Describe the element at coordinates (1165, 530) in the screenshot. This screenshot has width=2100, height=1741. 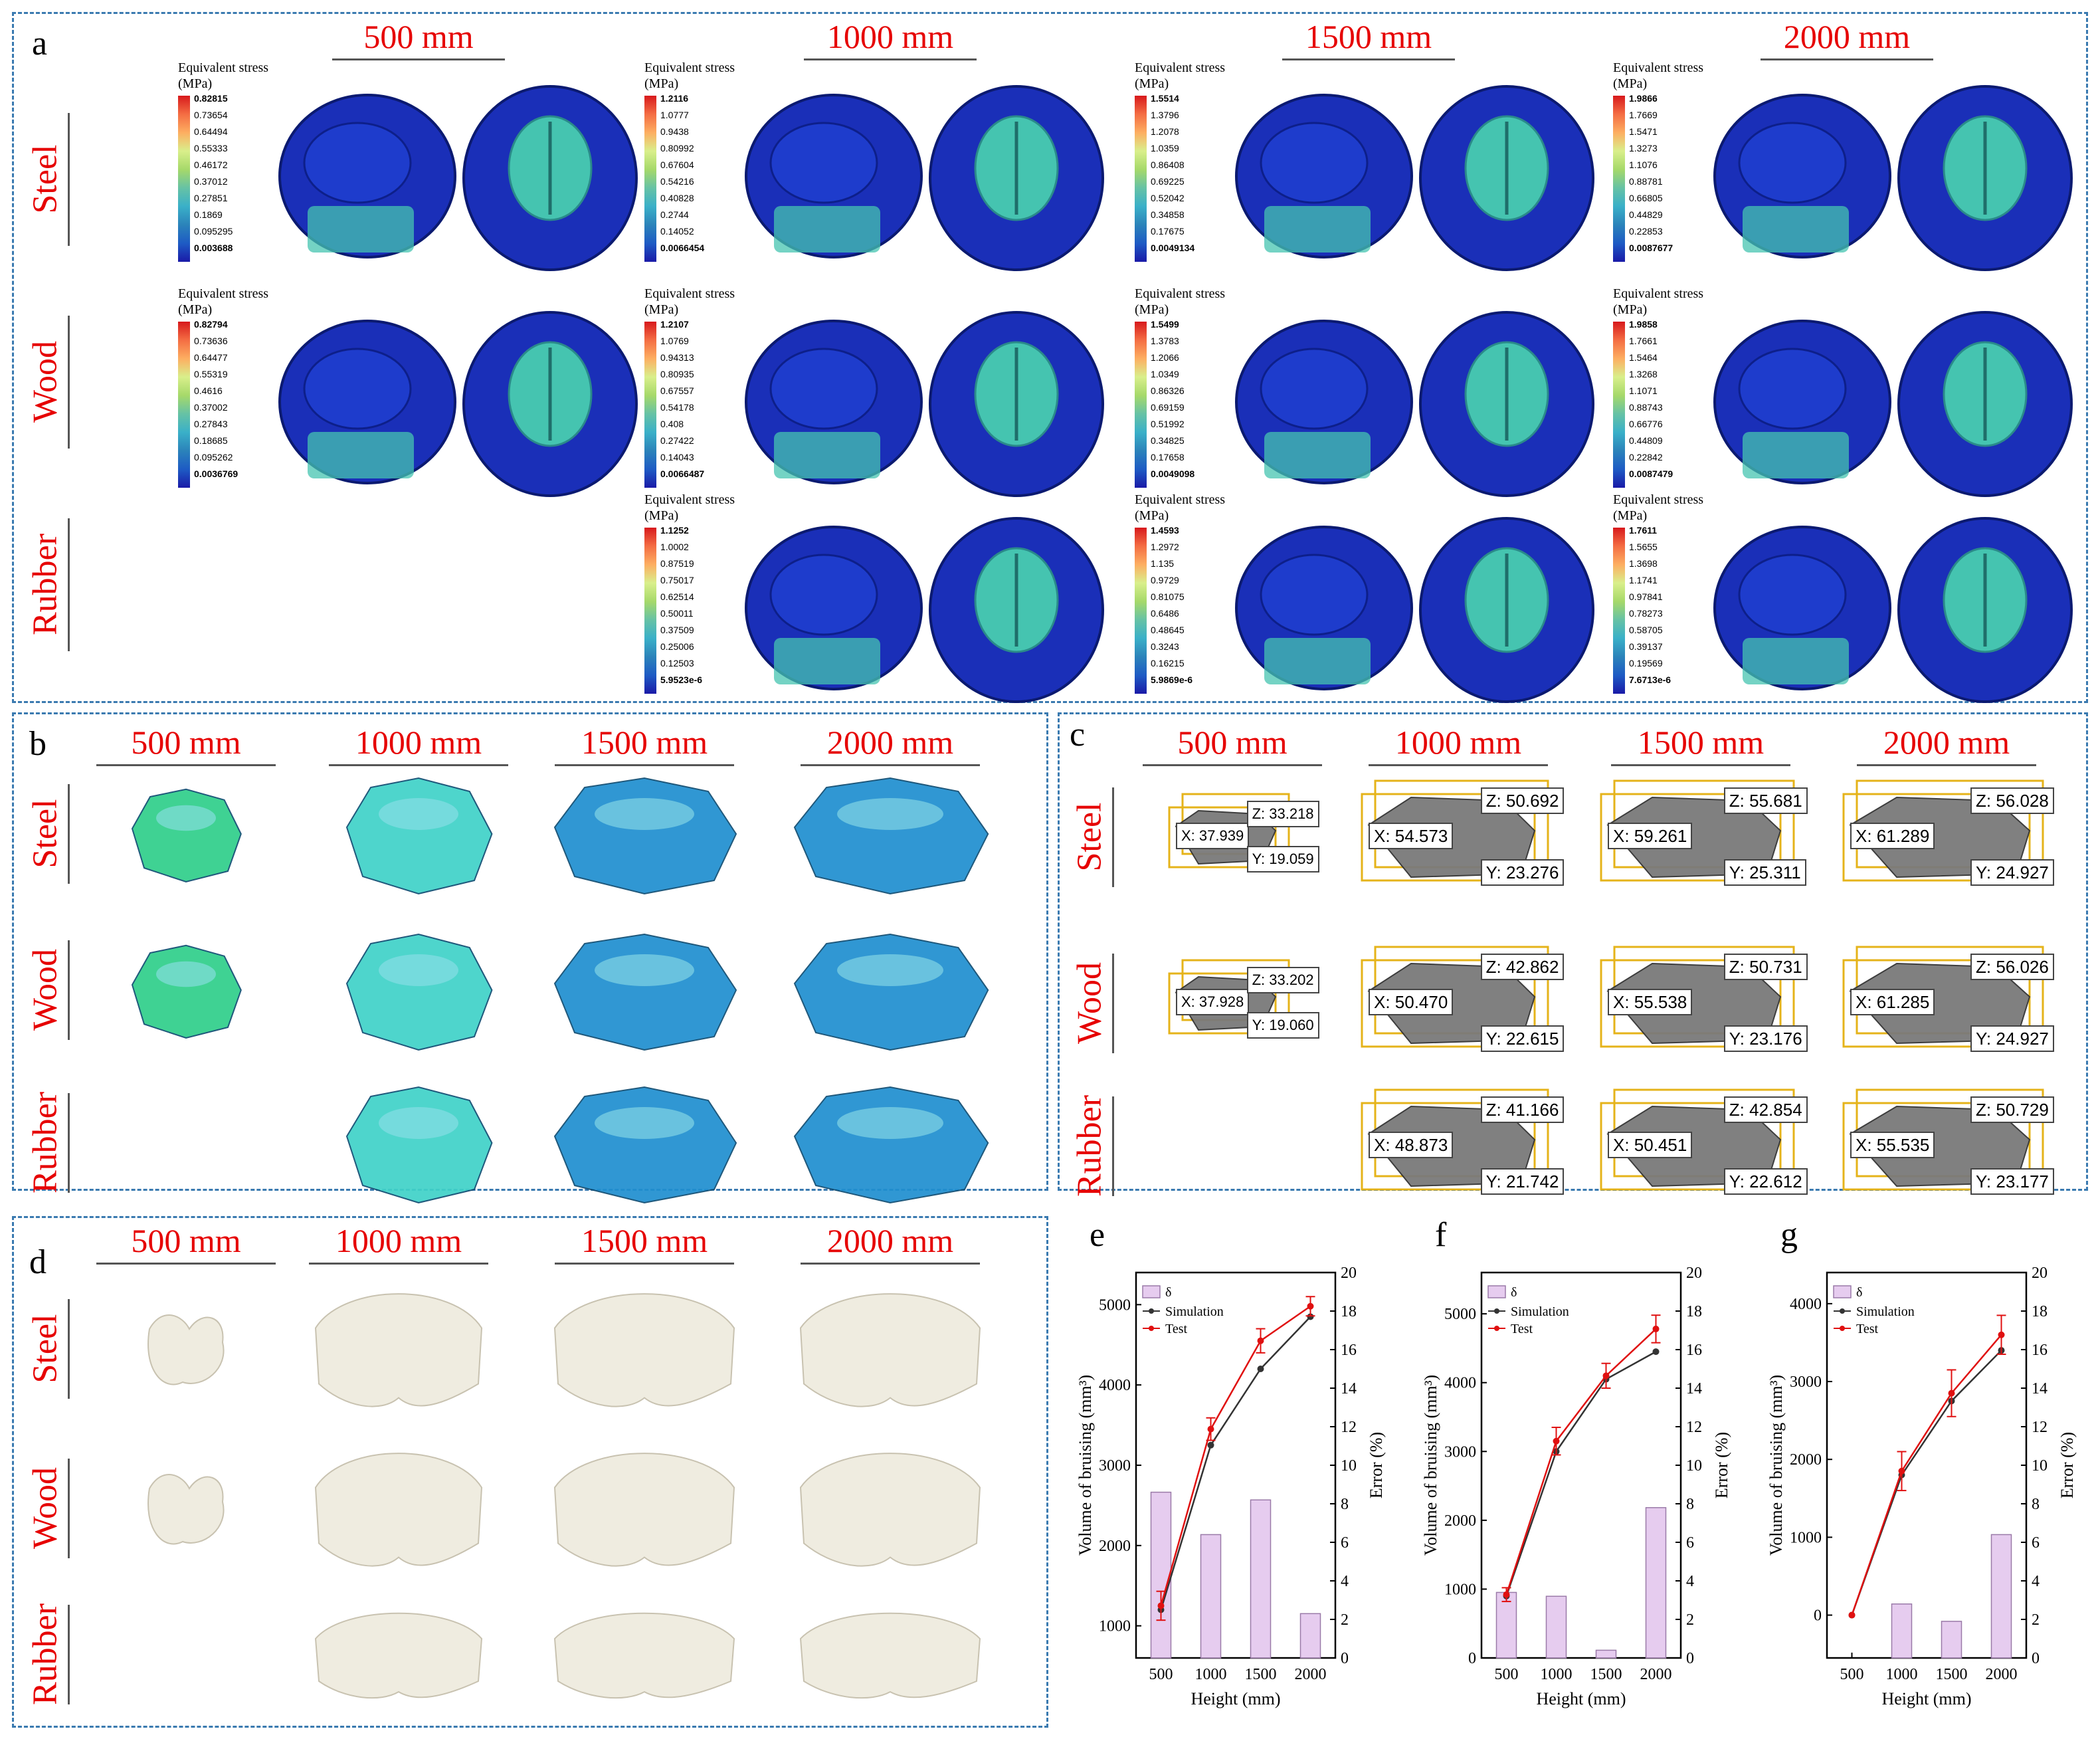
I see `legend-value: 1.4593` at that location.